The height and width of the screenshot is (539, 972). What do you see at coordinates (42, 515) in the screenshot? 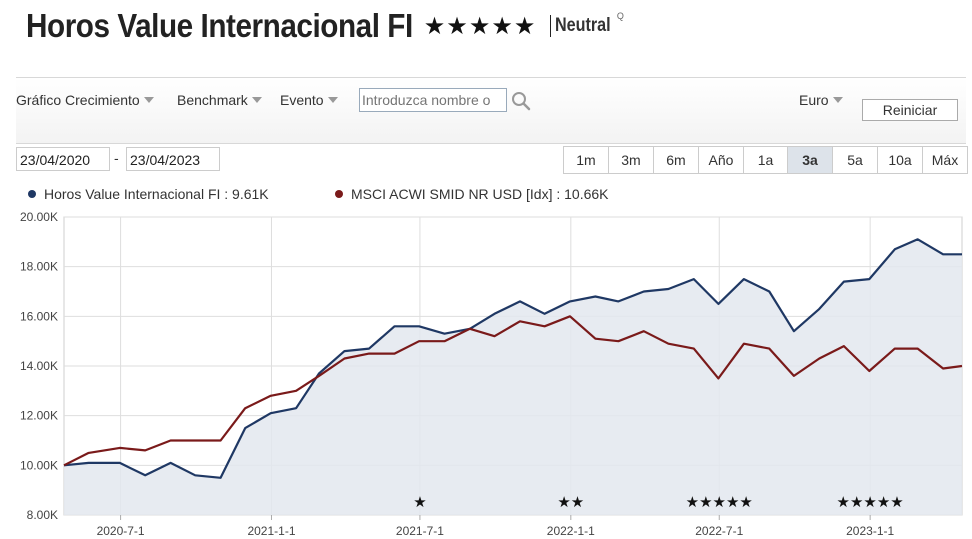
I see `y-tick-label: 8.00K` at bounding box center [42, 515].